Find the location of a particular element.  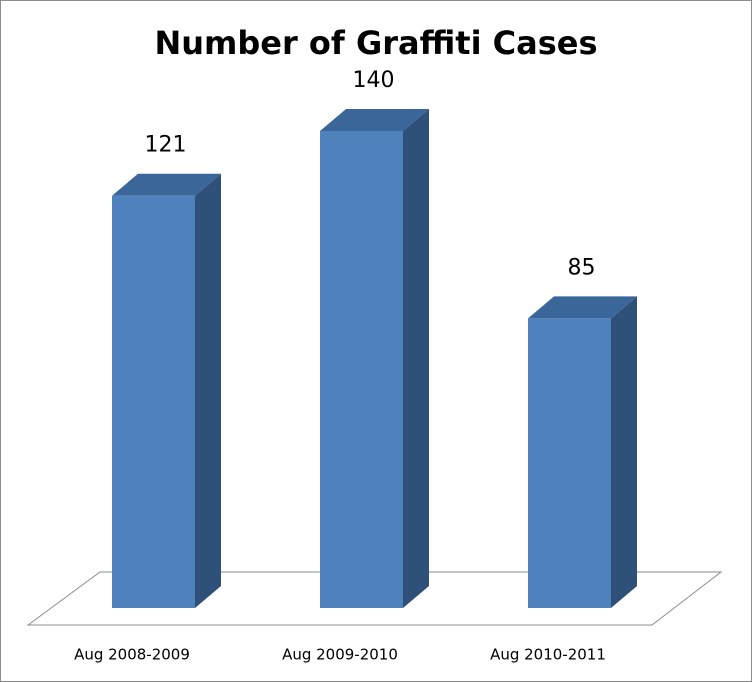

x-tick-label: Aug 2008-2009 is located at coordinates (132, 655).